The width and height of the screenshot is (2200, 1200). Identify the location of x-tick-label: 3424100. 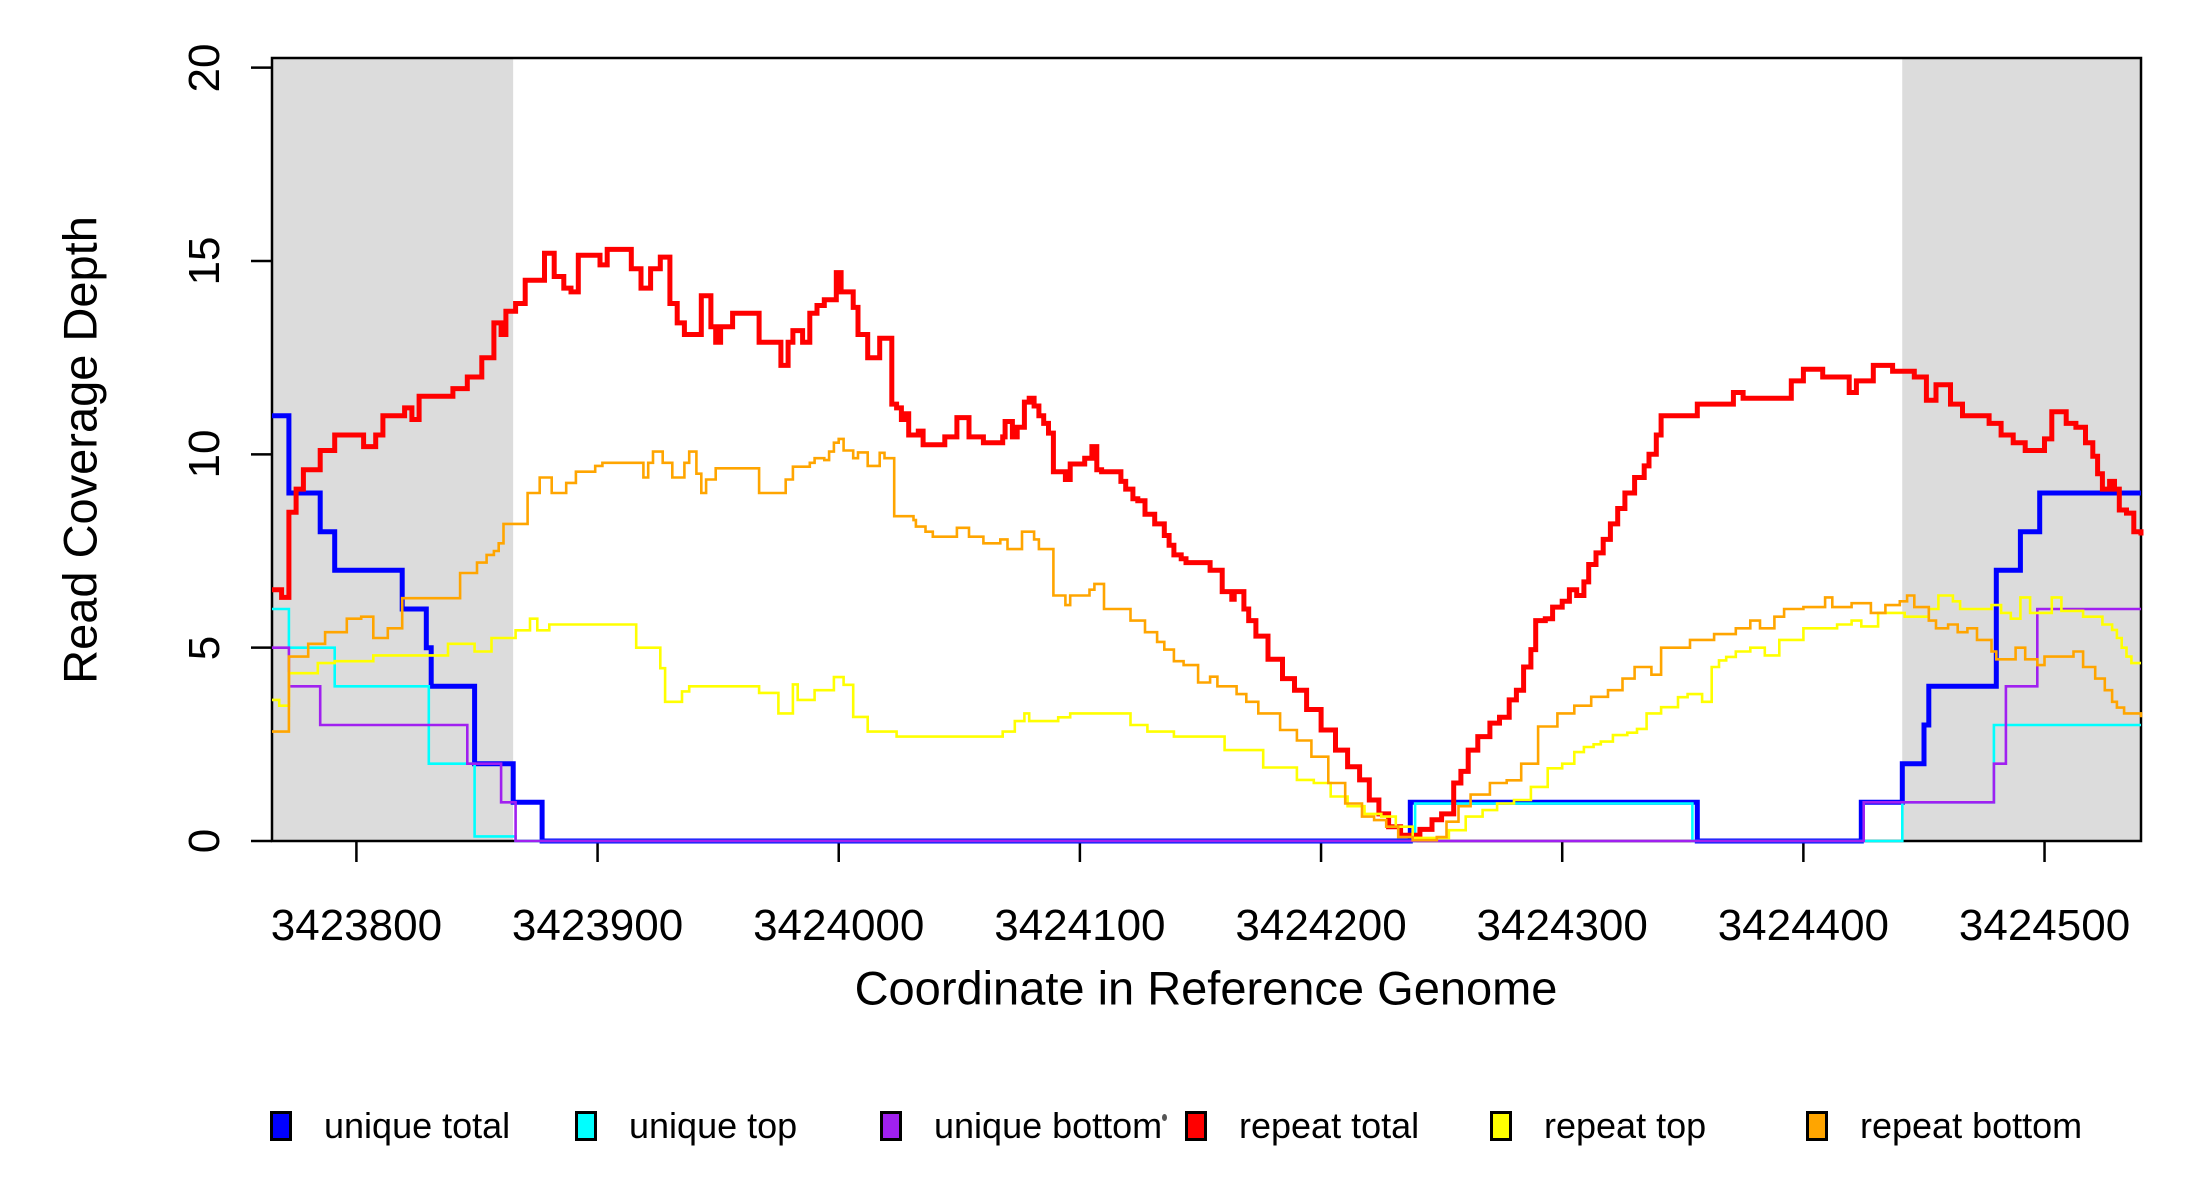
(1080, 925).